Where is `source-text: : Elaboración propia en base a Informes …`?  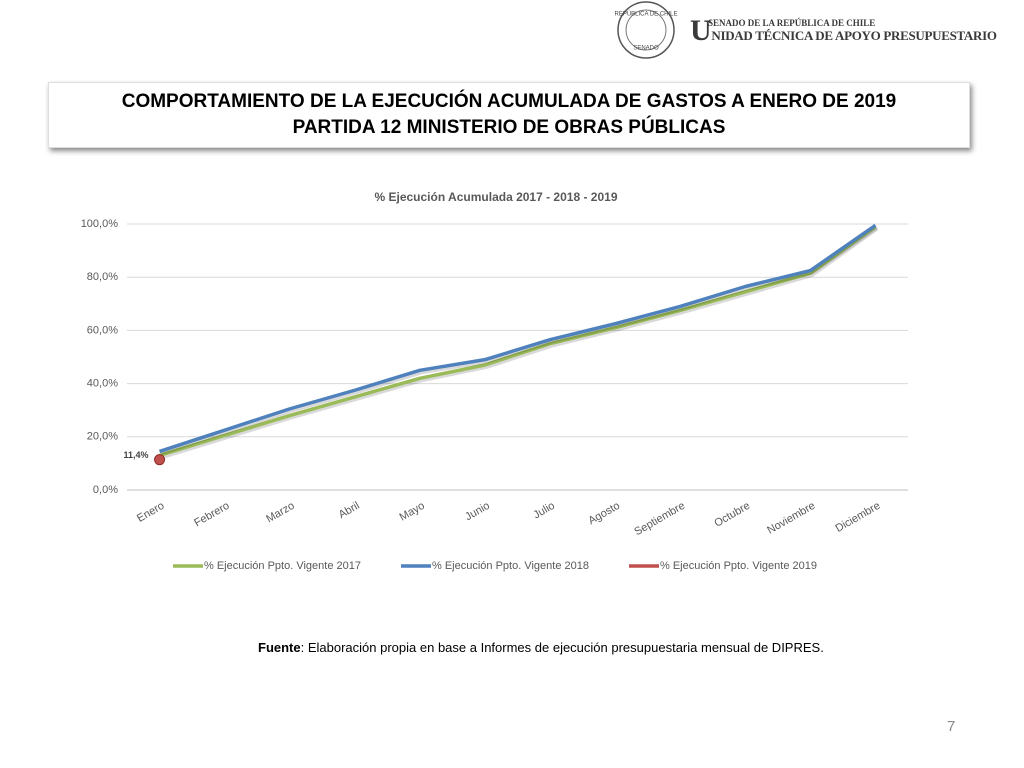 source-text: : Elaboración propia en base a Informes … is located at coordinates (562, 647).